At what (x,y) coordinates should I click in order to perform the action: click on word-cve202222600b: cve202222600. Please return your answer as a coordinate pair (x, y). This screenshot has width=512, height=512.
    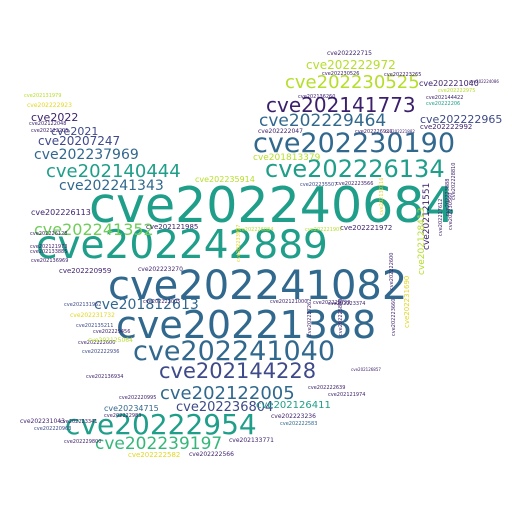
    Looking at the image, I should click on (392, 271).